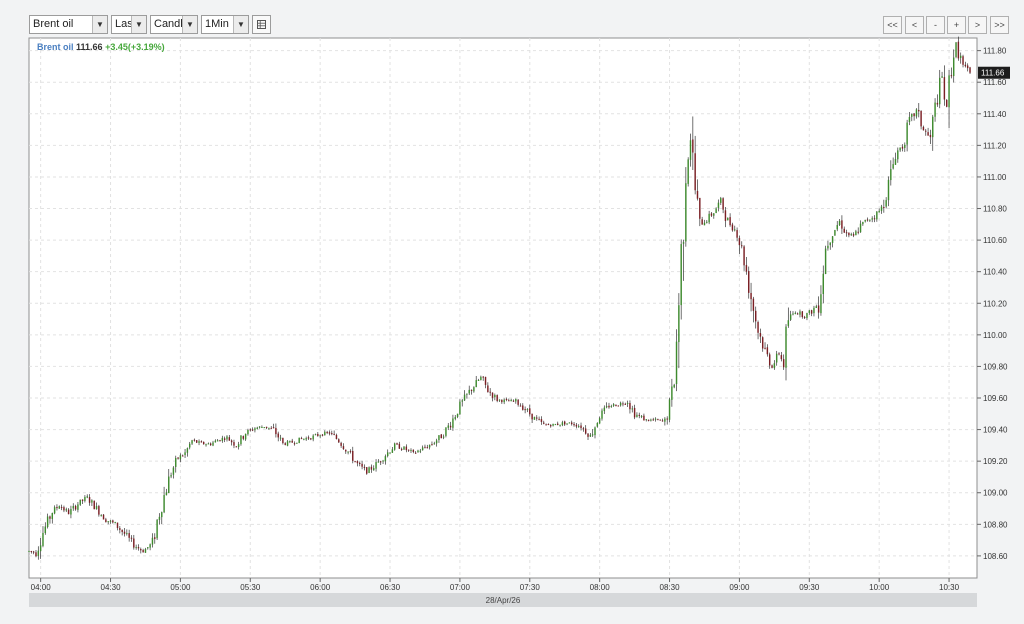 This screenshot has width=1024, height=624. Describe the element at coordinates (129, 24) in the screenshot. I see `price-type-select: Last ▼` at that location.